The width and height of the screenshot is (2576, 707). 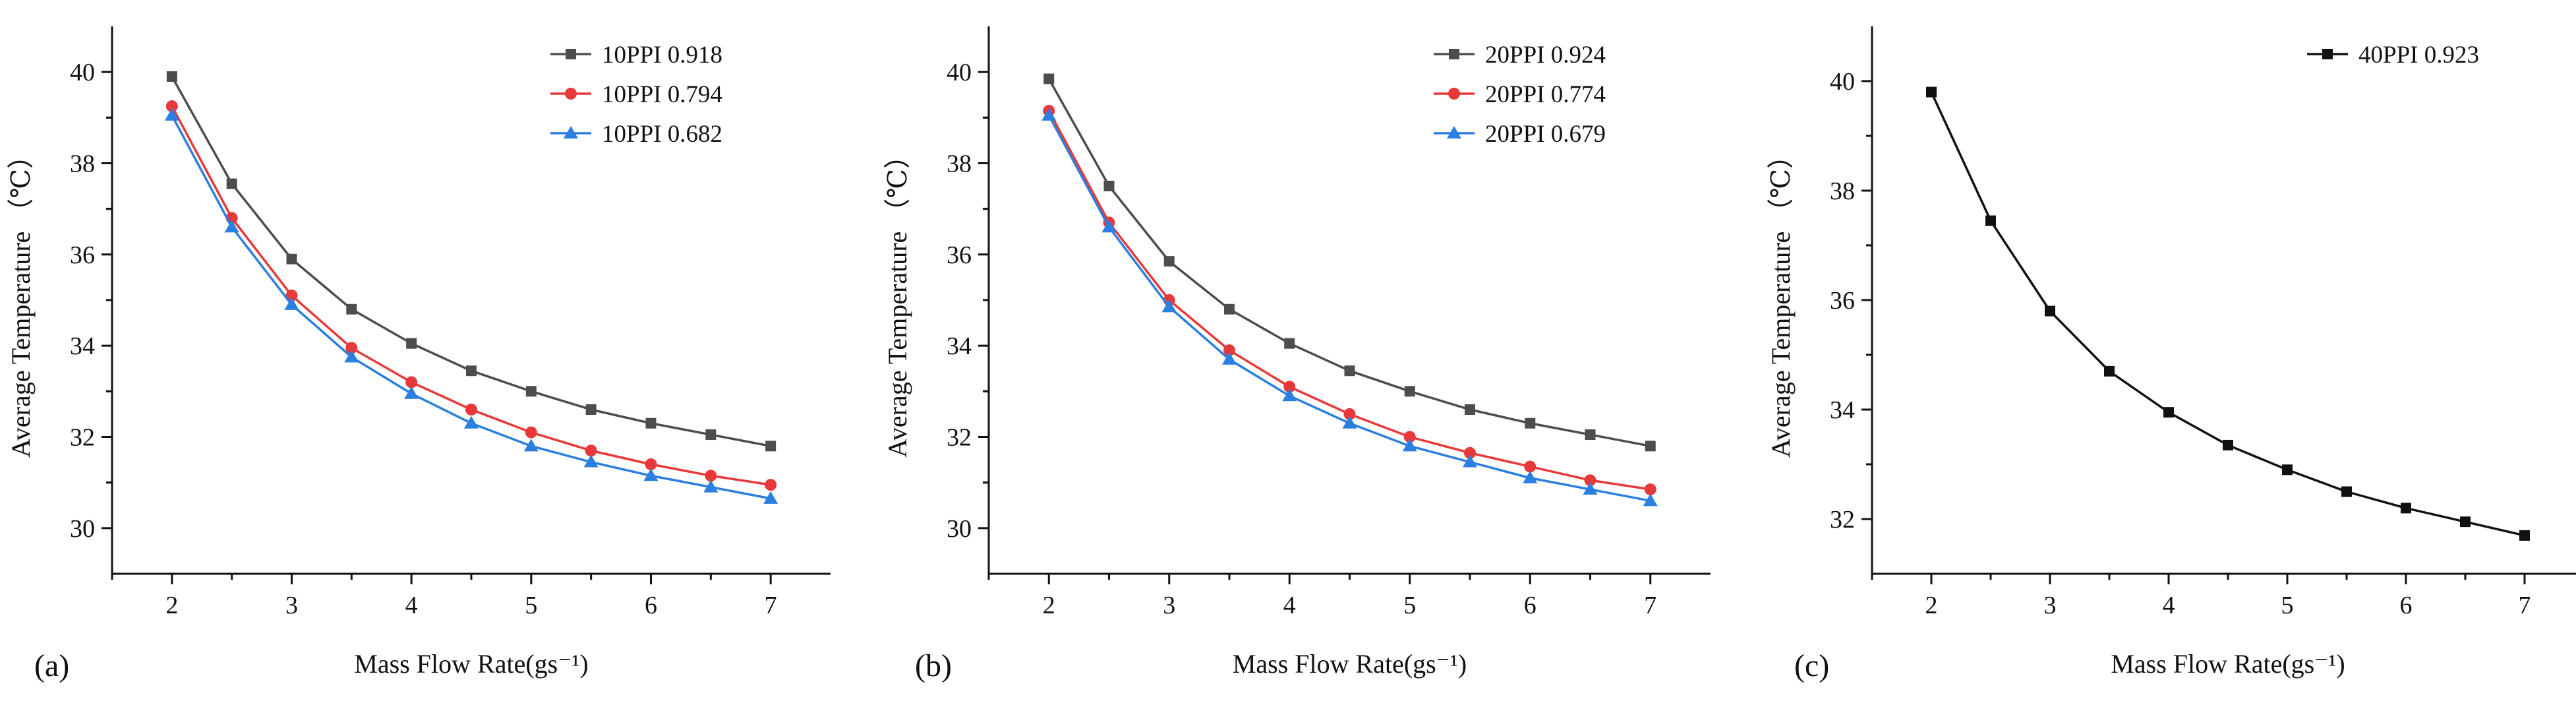 What do you see at coordinates (934, 665) in the screenshot?
I see `panel-label: (b)` at bounding box center [934, 665].